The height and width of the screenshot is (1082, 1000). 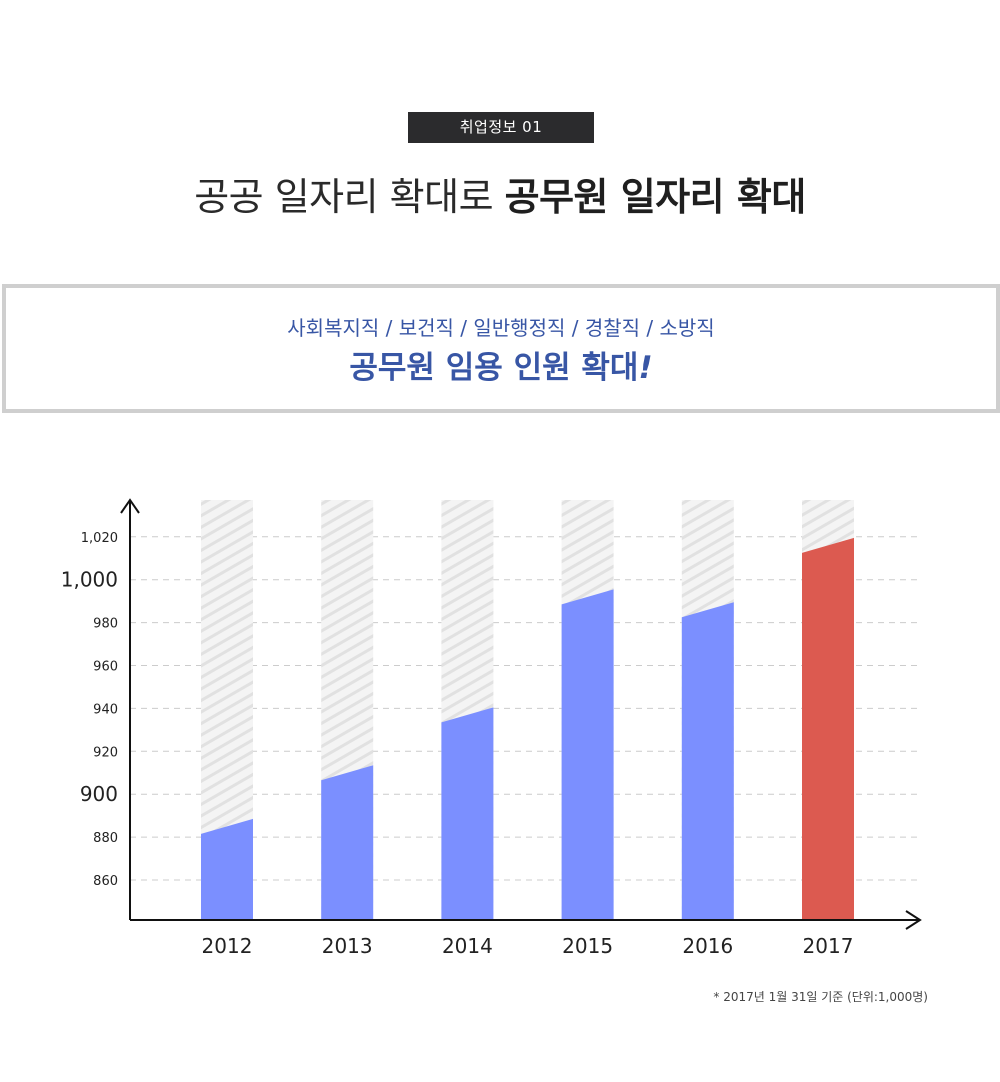 What do you see at coordinates (501, 328) in the screenshot?
I see `job-categories: 사회복지직 / 보건직 / 일반행정직 / 경찰직 / 소방직` at bounding box center [501, 328].